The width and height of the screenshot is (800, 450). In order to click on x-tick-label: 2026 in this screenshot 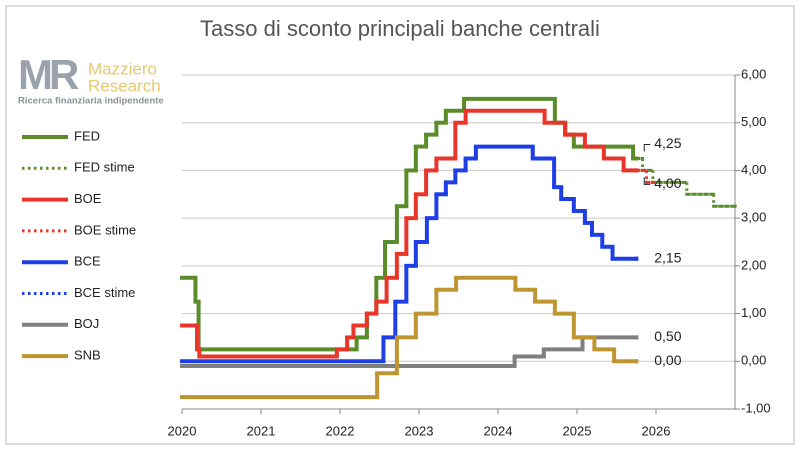, I will do `click(656, 430)`.